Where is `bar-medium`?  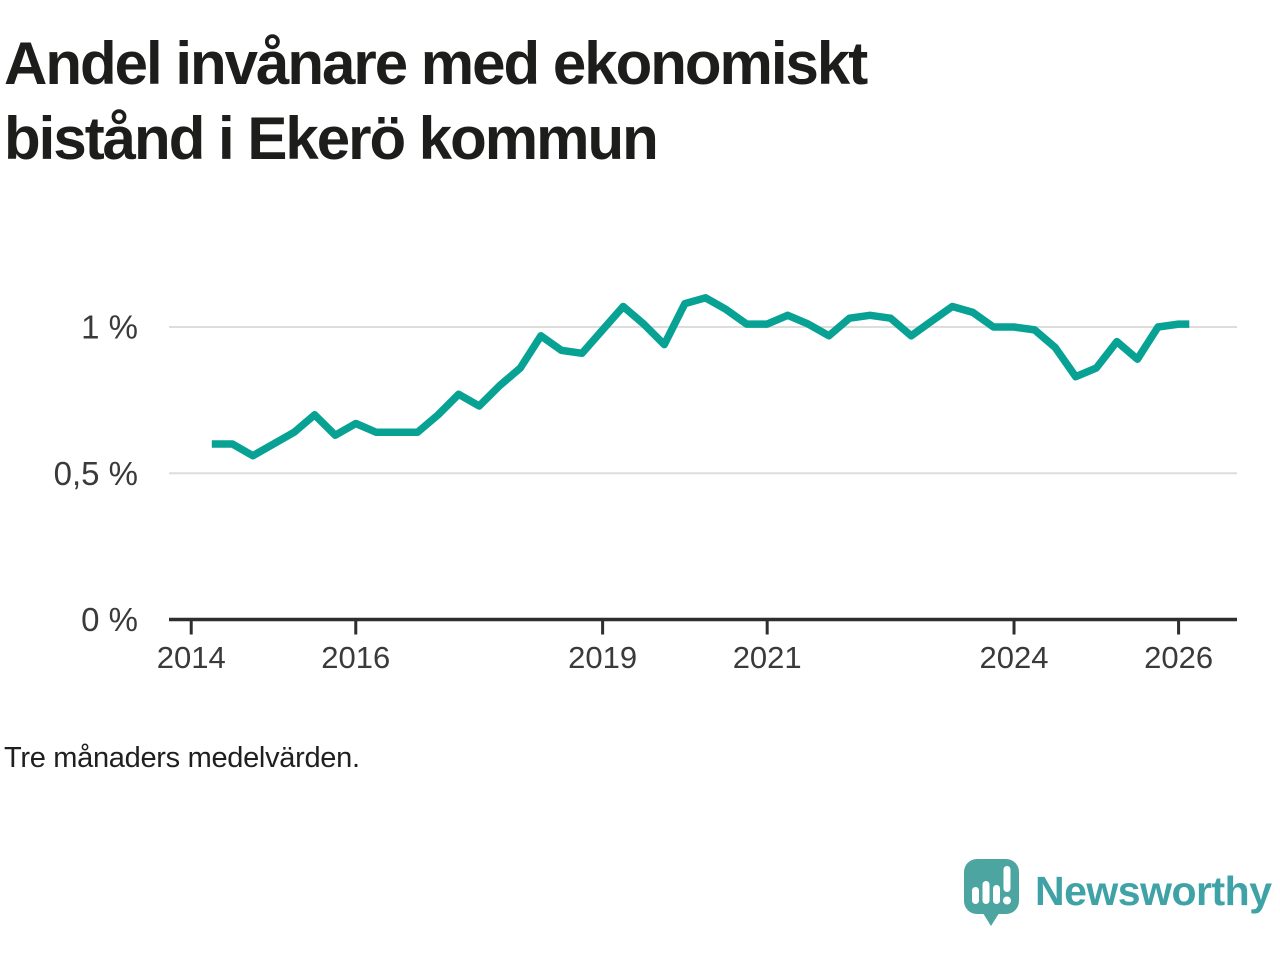 bar-medium is located at coordinates (996, 894).